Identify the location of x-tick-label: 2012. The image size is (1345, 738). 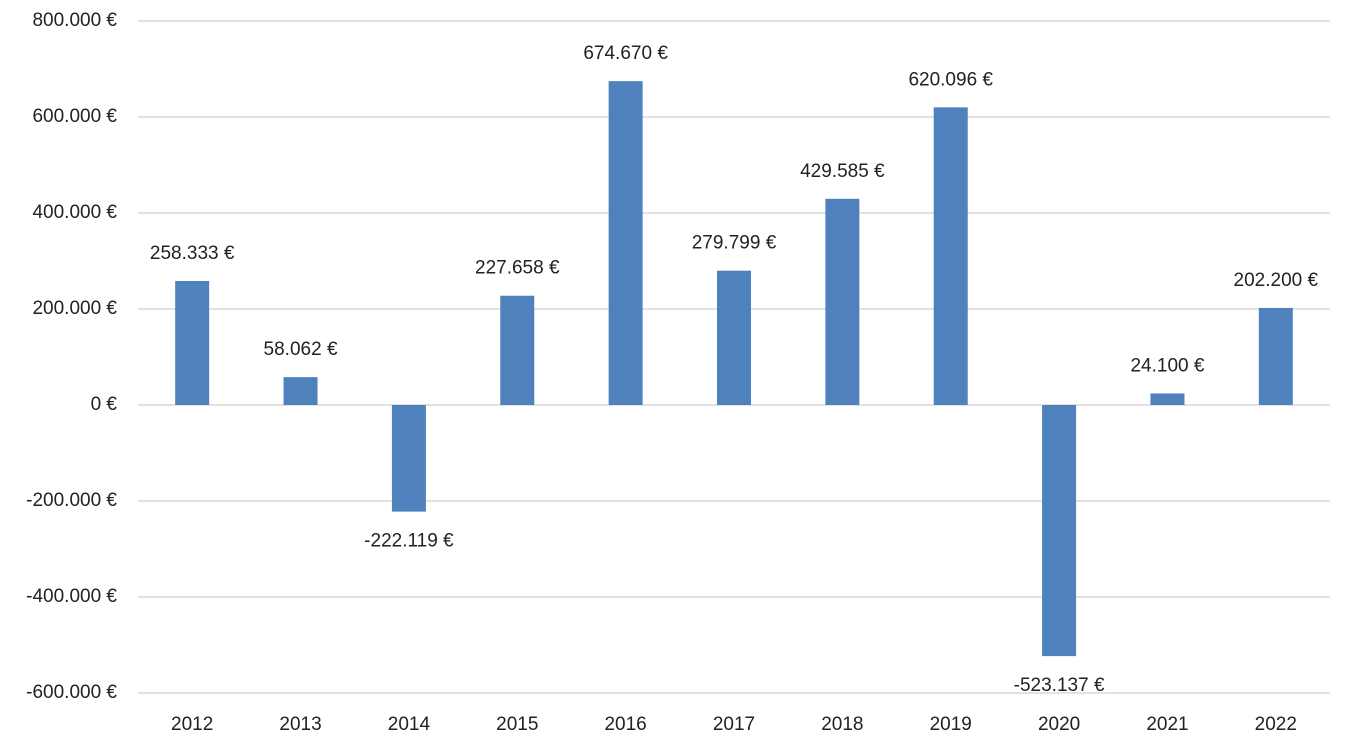
(192, 724).